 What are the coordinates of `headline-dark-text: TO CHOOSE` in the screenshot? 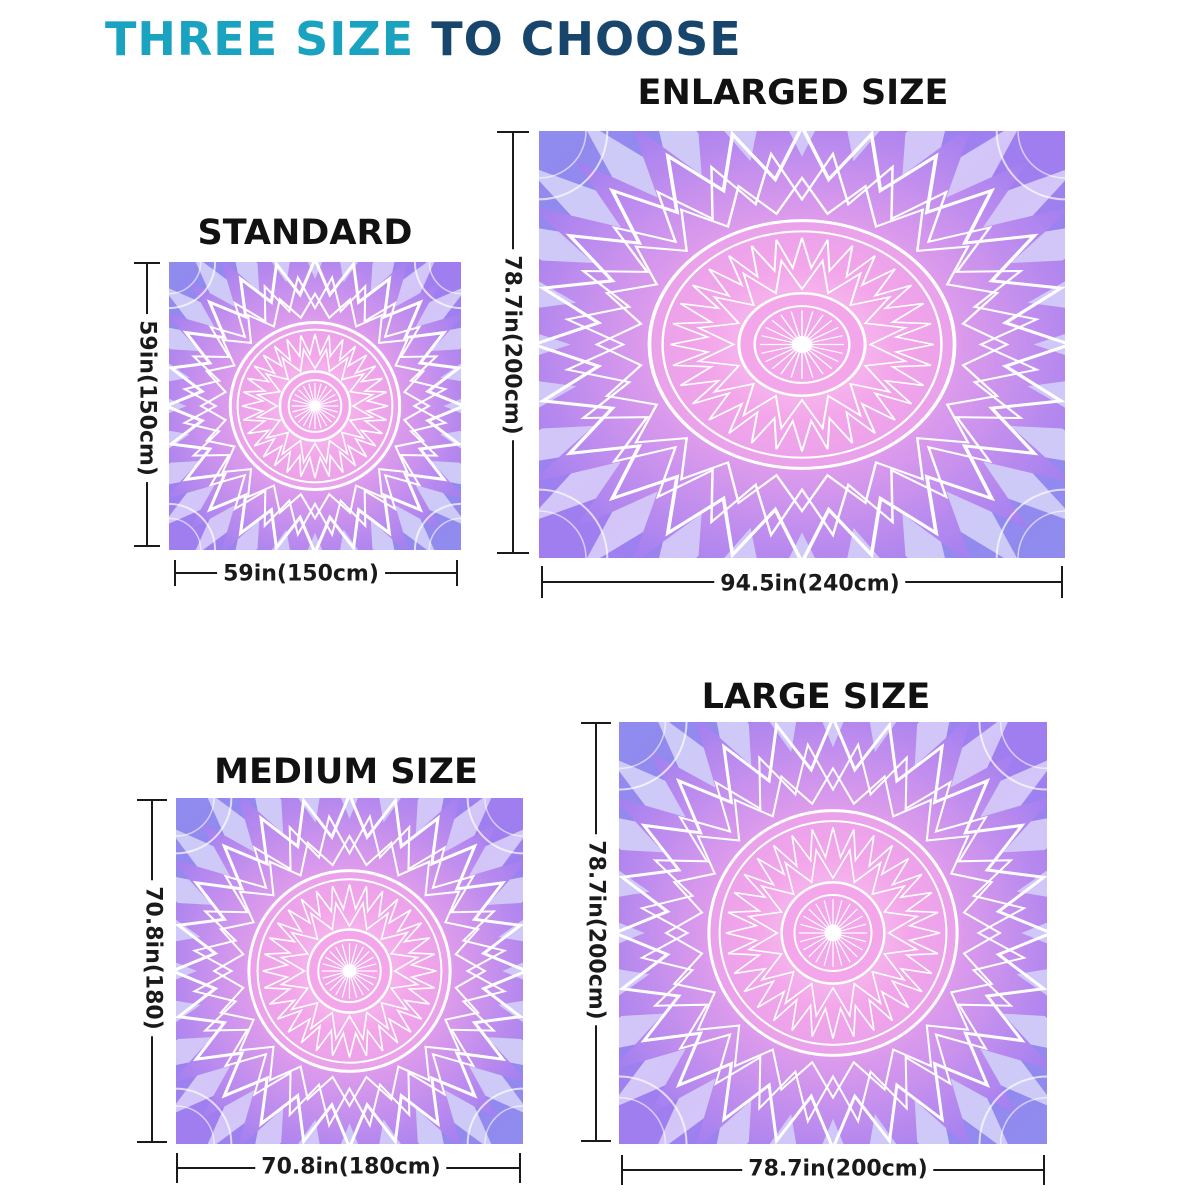 It's located at (586, 39).